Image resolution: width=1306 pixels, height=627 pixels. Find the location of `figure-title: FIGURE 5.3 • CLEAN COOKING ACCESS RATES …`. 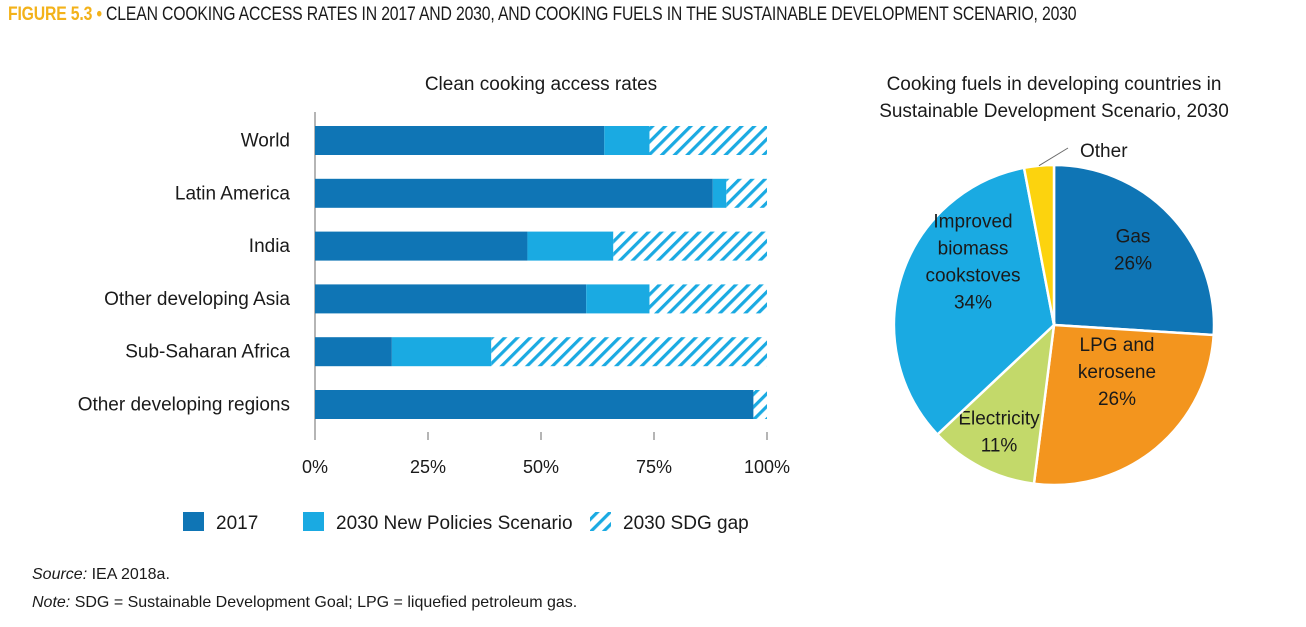

figure-title: FIGURE 5.3 • CLEAN COOKING ACCESS RATES … is located at coordinates (542, 15).